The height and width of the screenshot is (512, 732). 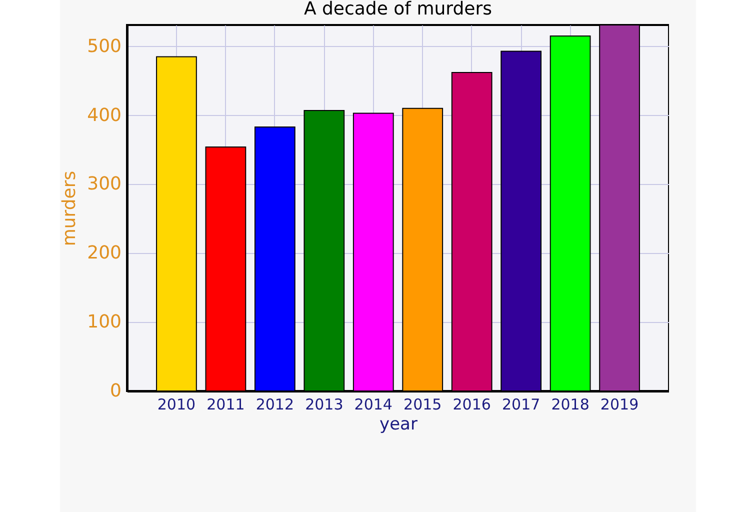 I want to click on x-tick-label: 2017, so click(x=521, y=405).